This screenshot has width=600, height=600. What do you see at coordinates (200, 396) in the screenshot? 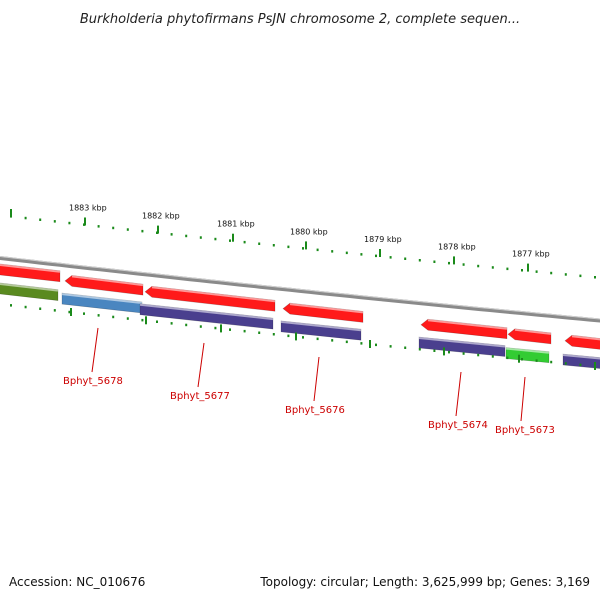
I see `gene-label: Bphyt_5677` at bounding box center [200, 396].